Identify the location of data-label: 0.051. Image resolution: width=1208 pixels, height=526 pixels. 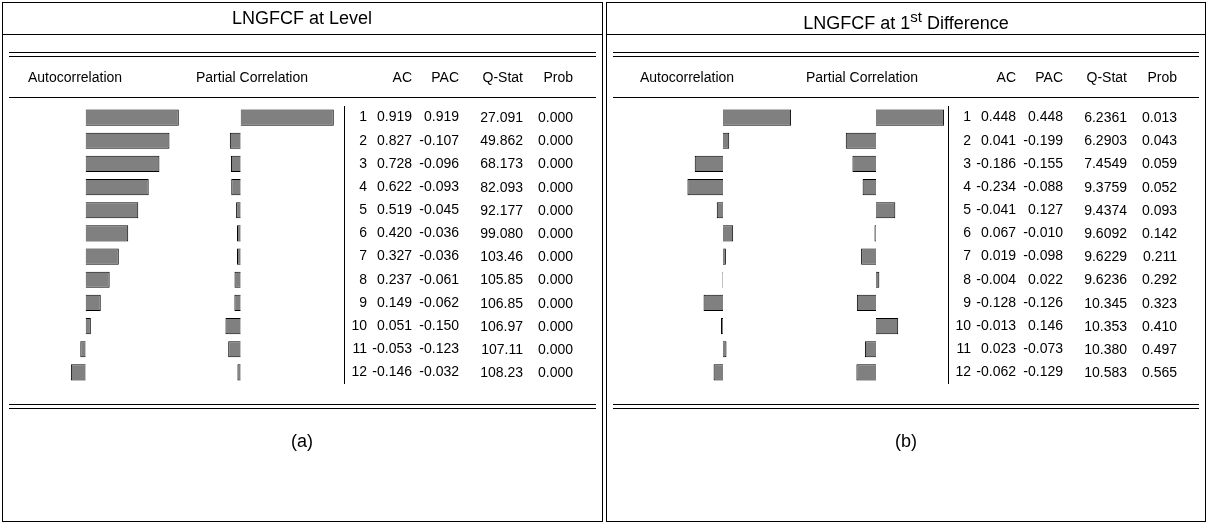
(394, 324).